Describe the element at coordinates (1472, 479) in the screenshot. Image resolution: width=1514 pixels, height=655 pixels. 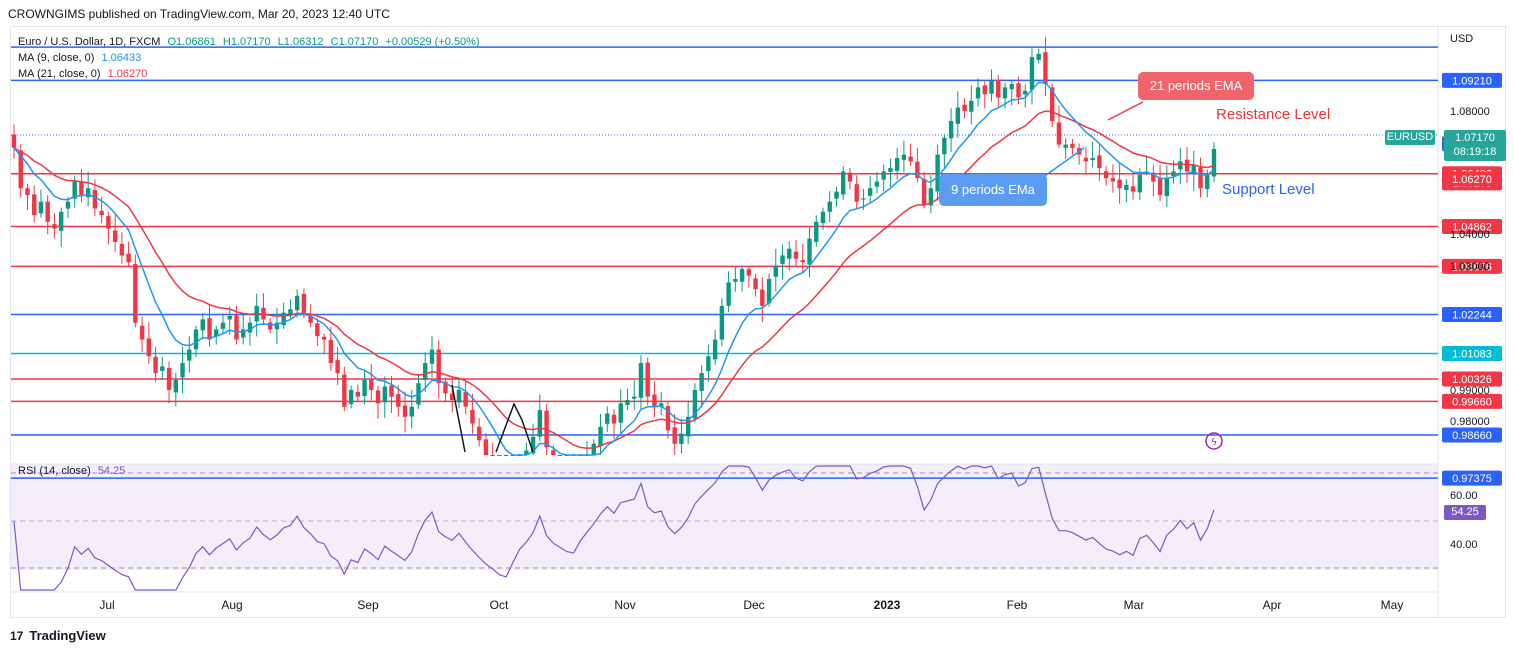
I see `level-price-10: 0.97375` at that location.